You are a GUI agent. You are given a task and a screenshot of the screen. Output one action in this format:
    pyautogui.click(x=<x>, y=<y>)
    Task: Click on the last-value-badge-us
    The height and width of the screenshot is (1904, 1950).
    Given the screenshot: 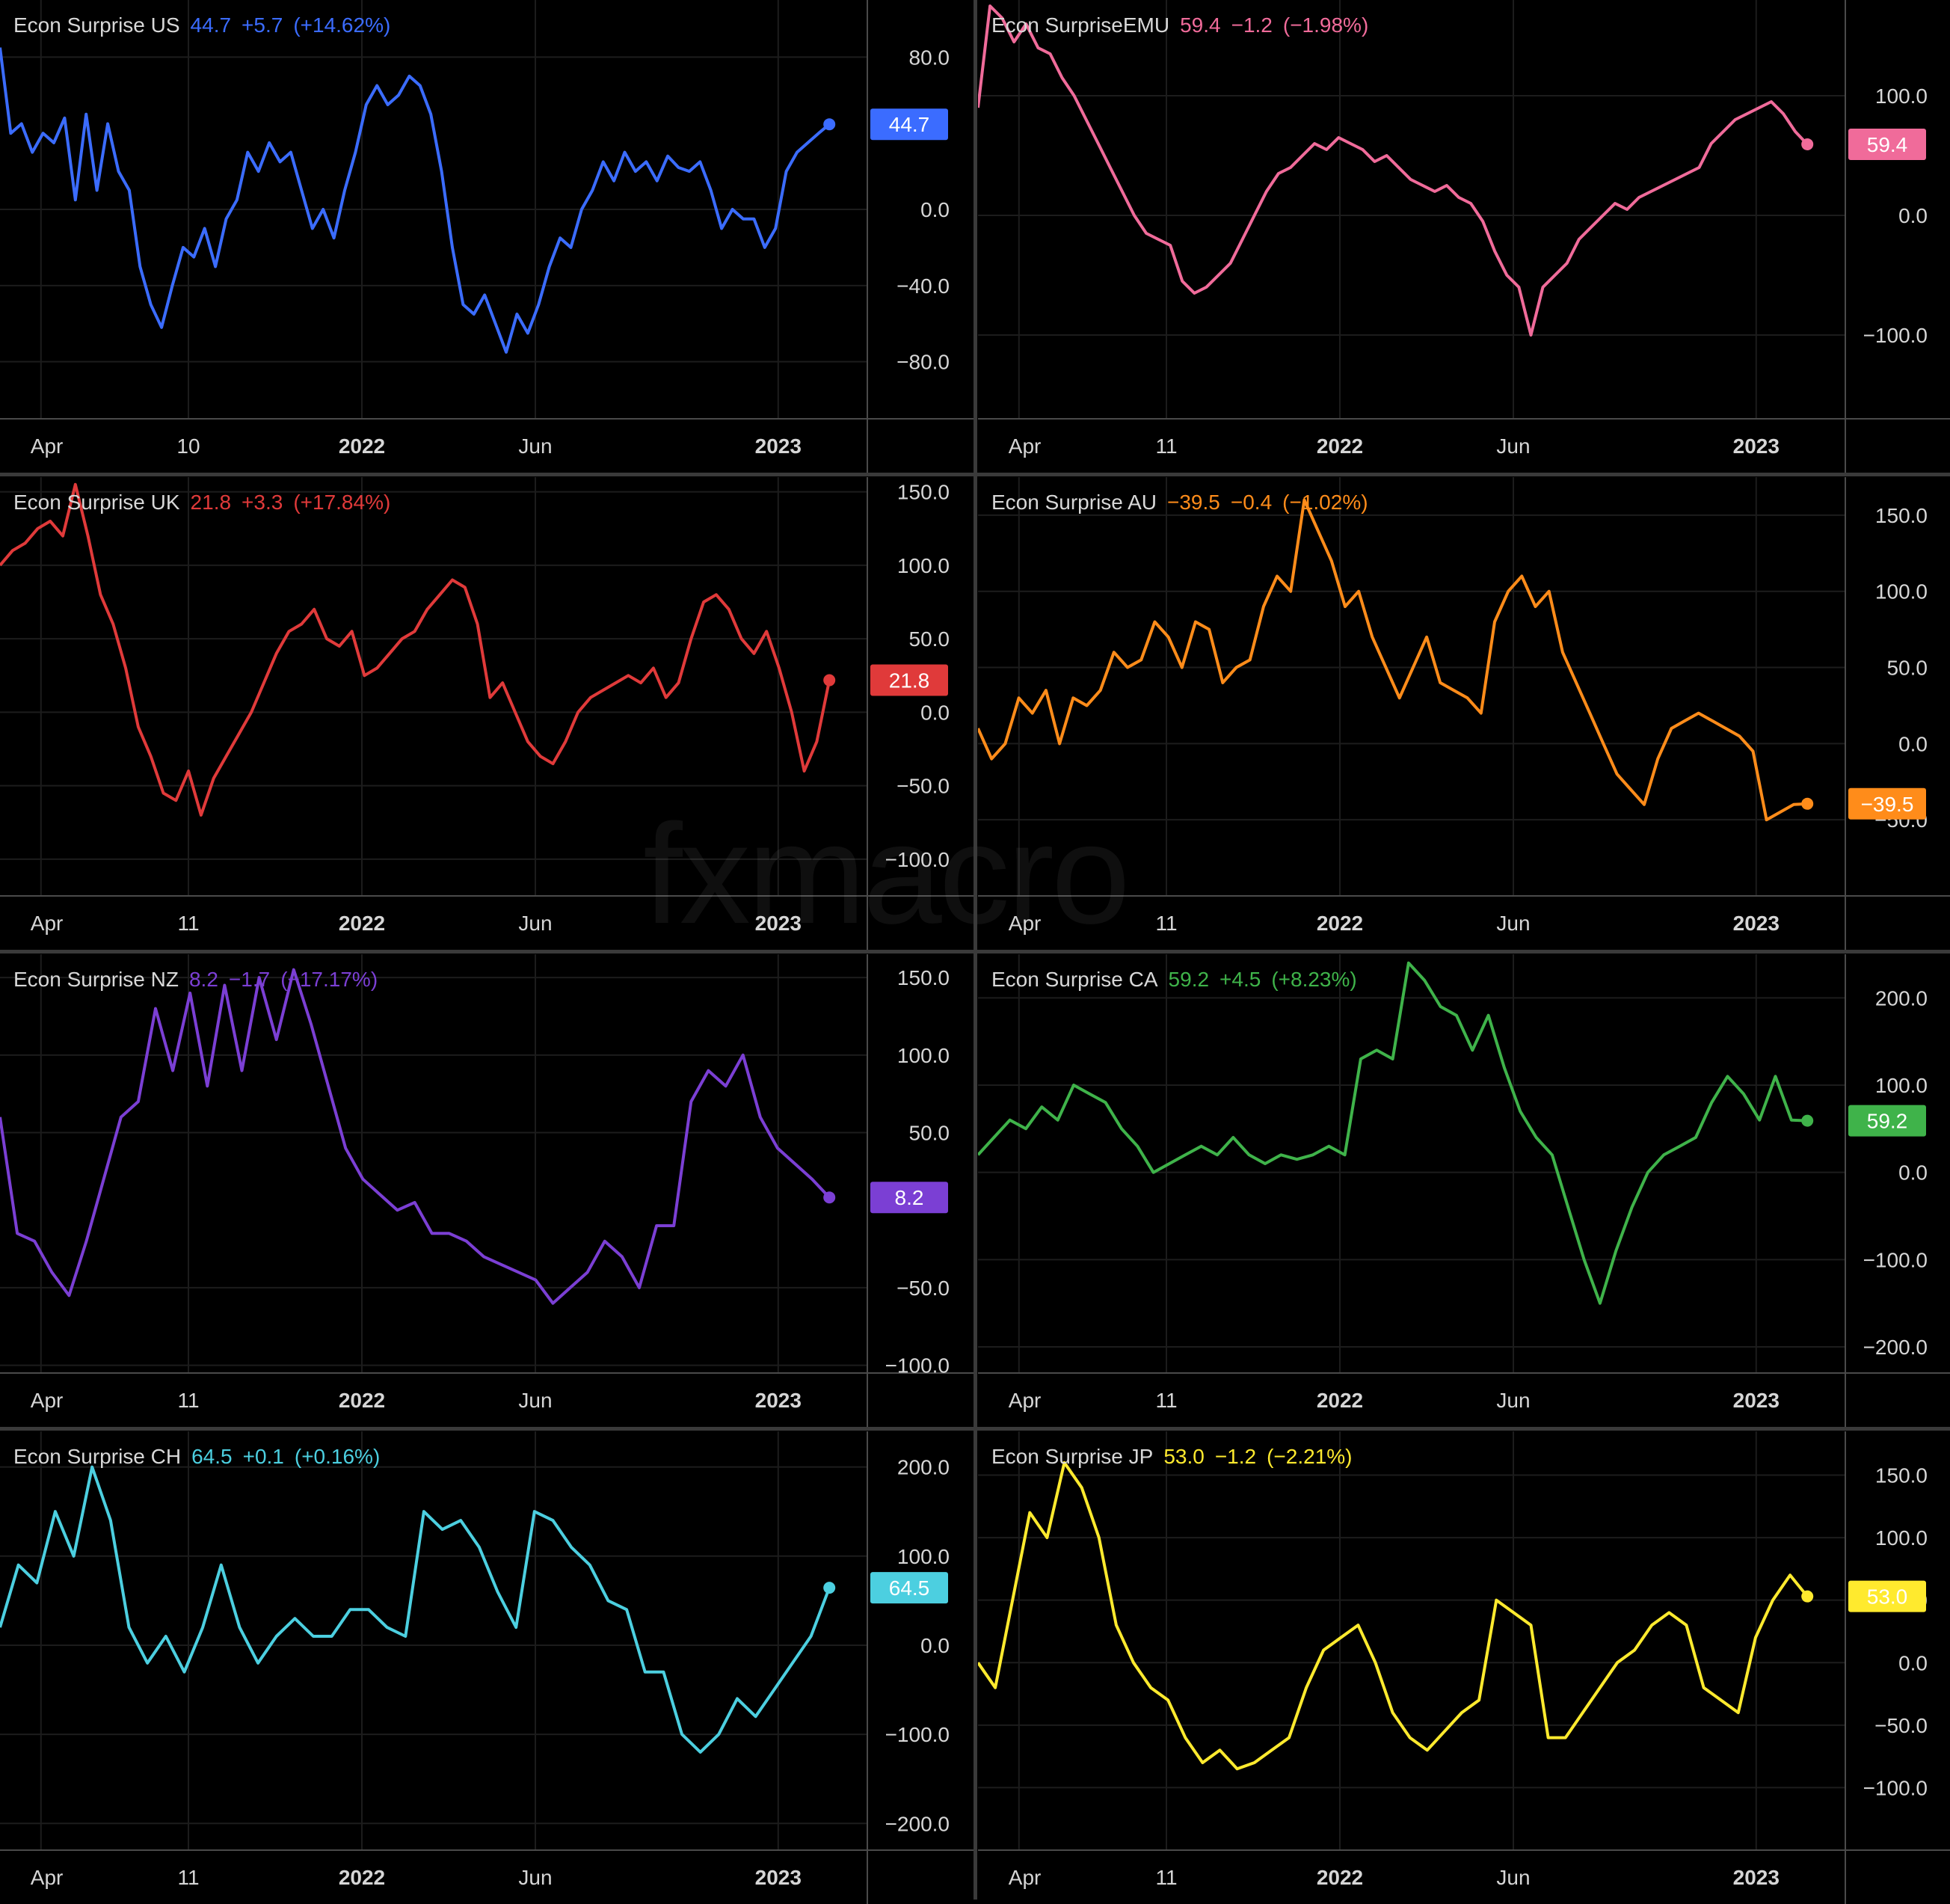 What is the action you would take?
    pyautogui.click(x=909, y=124)
    